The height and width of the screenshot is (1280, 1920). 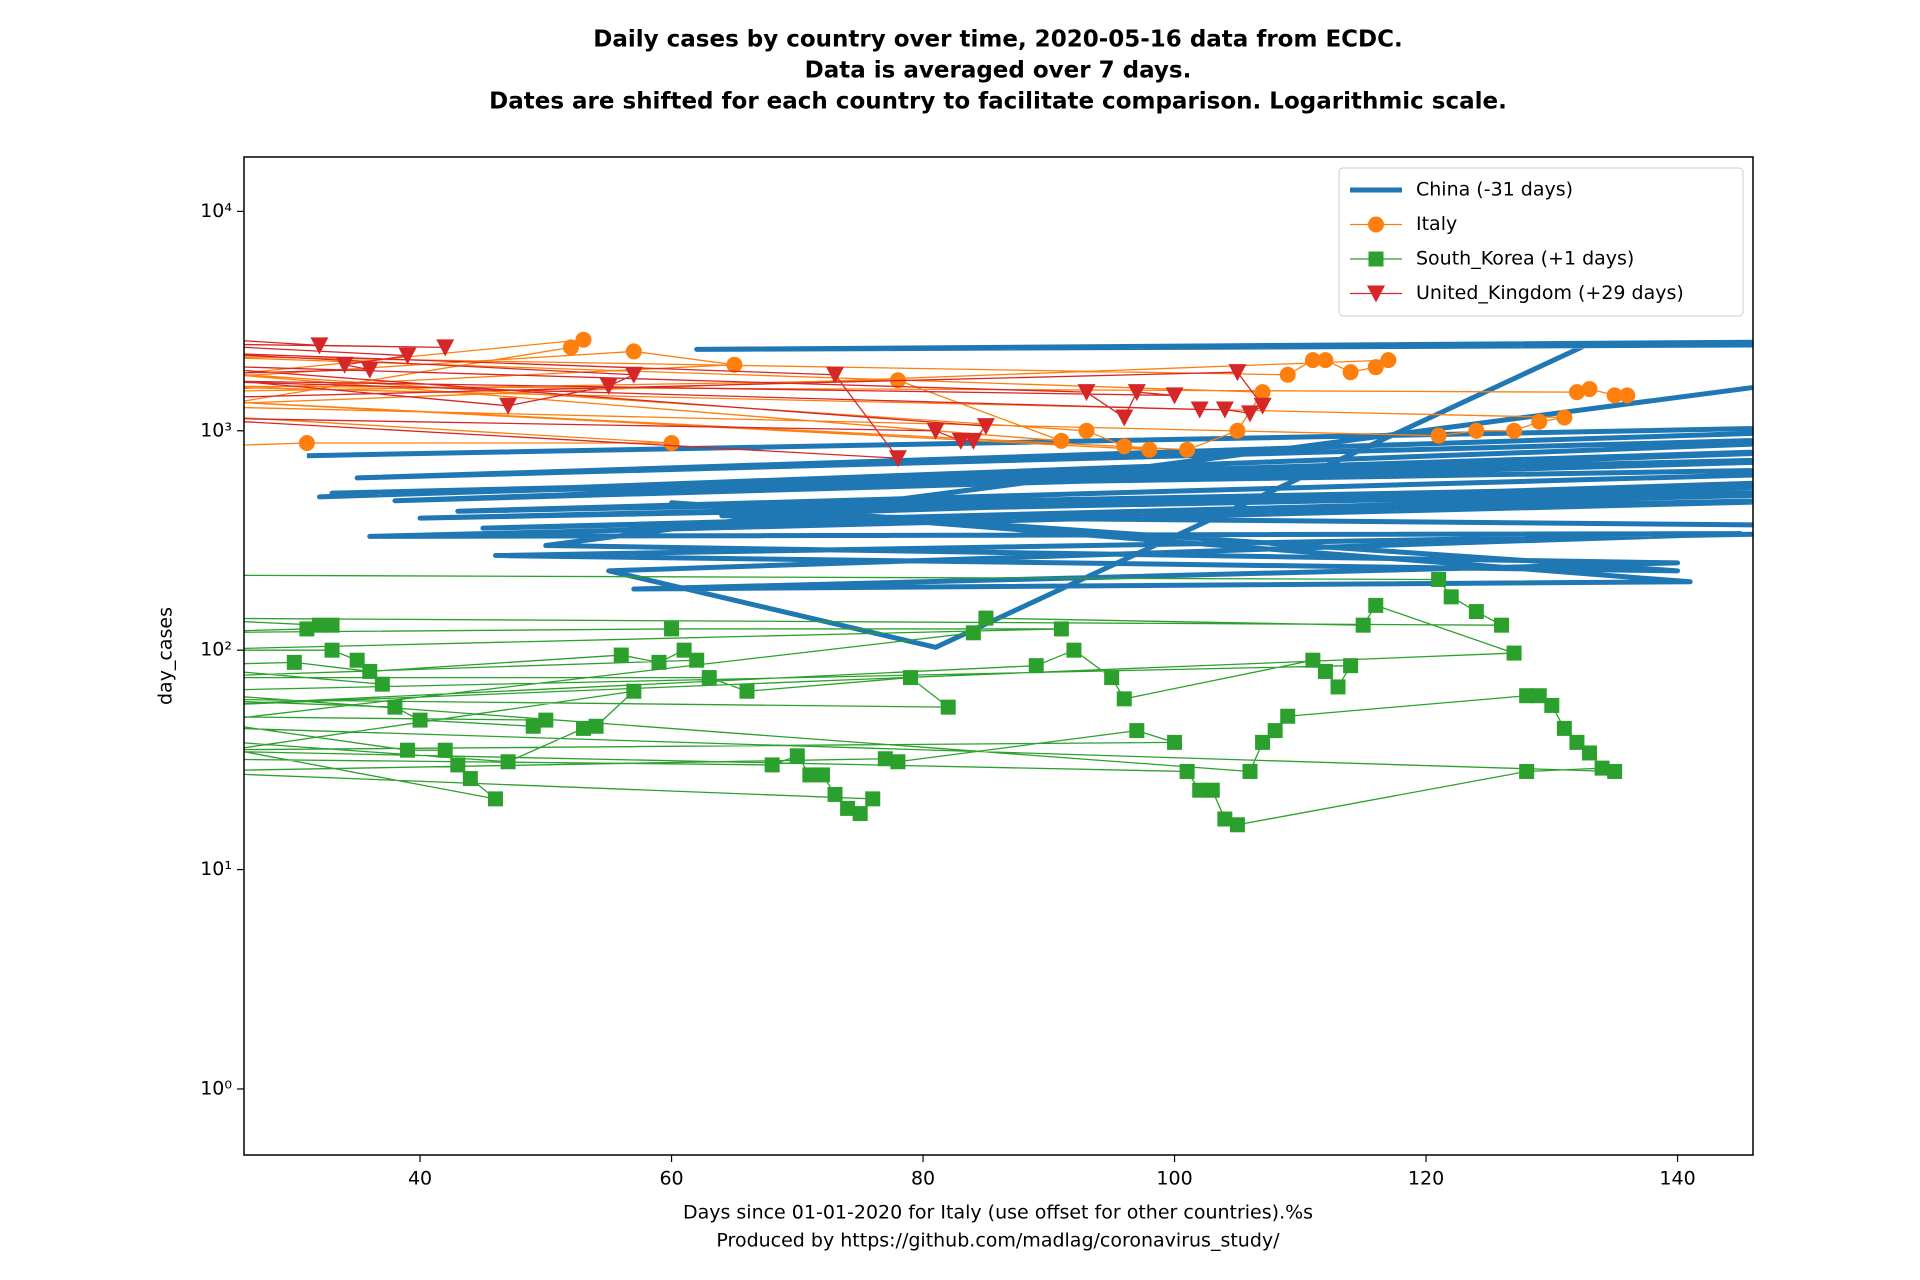 What do you see at coordinates (998, 71) in the screenshot?
I see `chart-title: Data is averaged over 7 days.` at bounding box center [998, 71].